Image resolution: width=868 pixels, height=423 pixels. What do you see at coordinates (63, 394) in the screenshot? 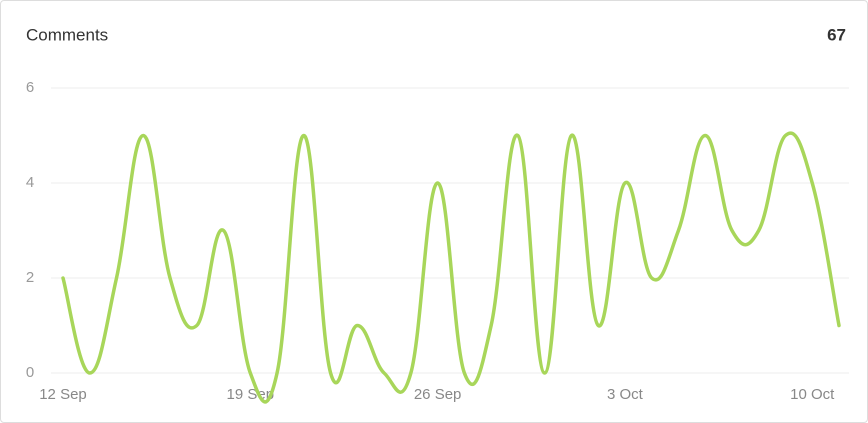
I see `x-tick-label: 12 Sep` at bounding box center [63, 394].